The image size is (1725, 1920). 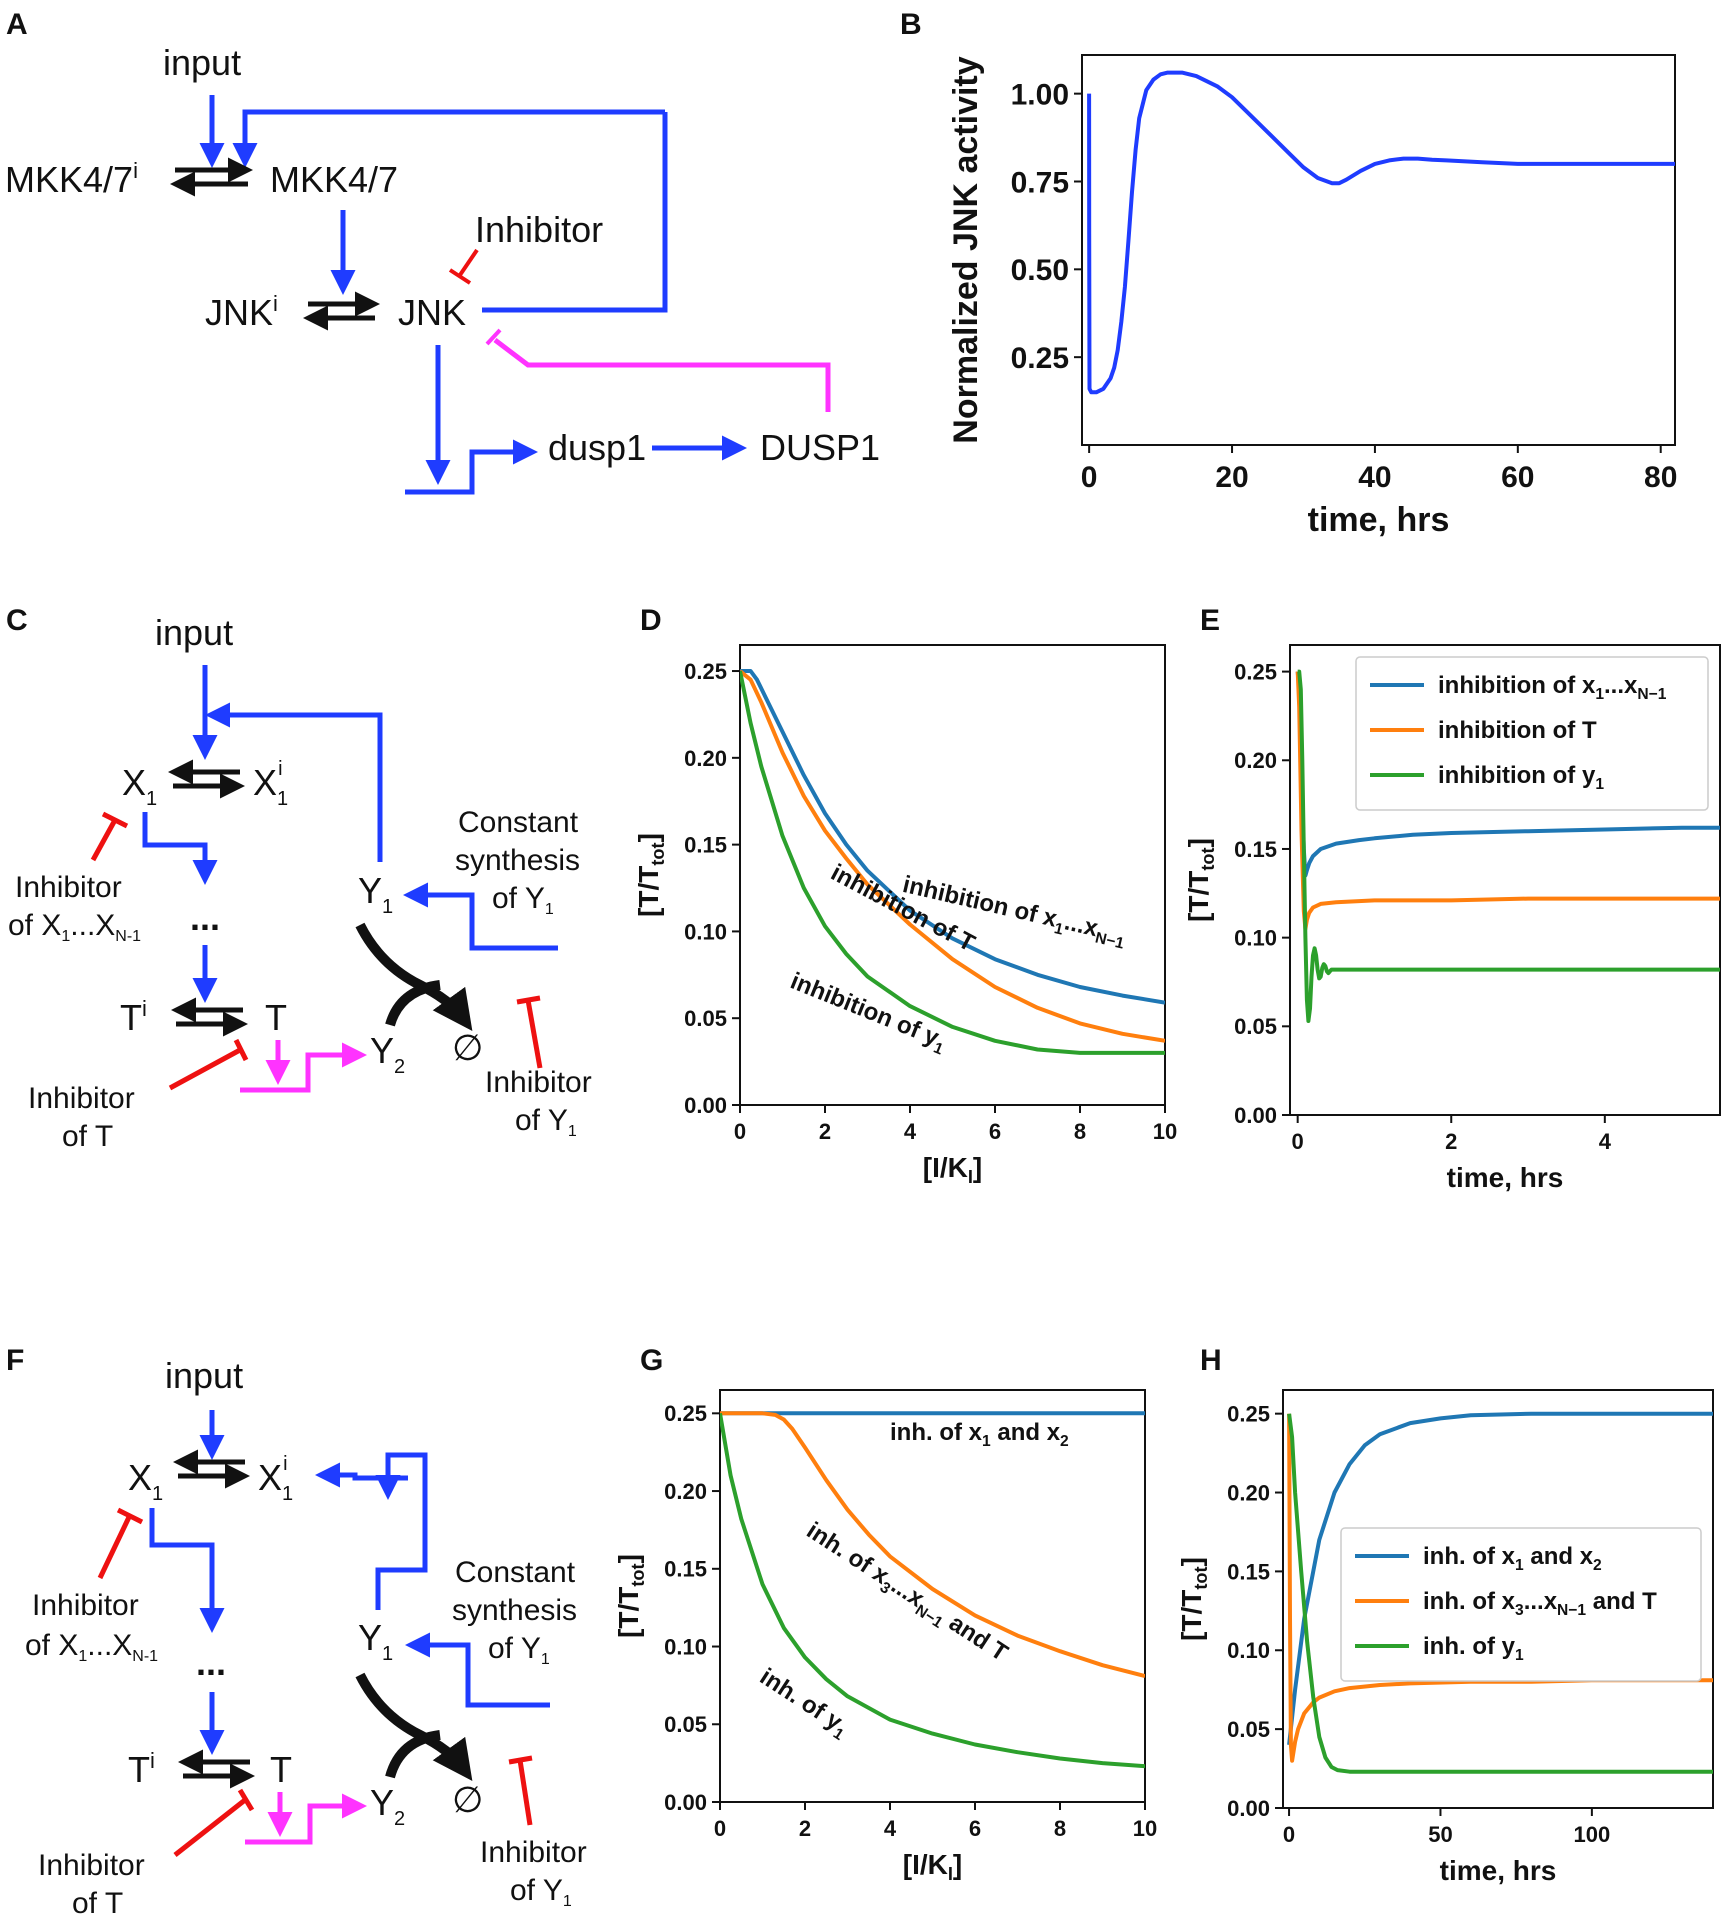 I want to click on x-axis-label: time, hrs, so click(x=1505, y=1177).